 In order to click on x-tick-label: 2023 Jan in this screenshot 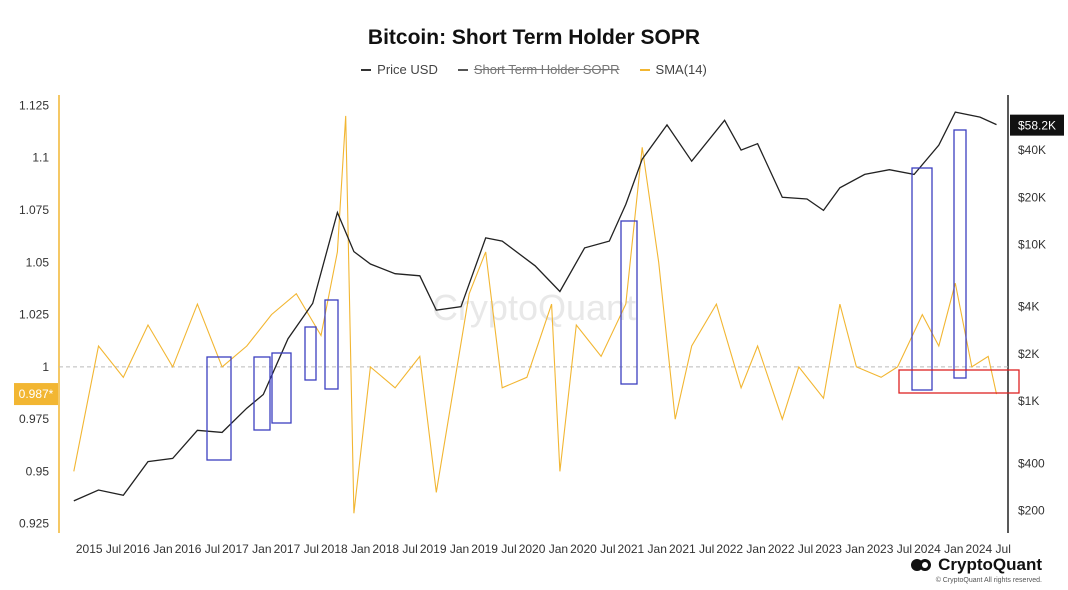, I will do `click(839, 549)`.